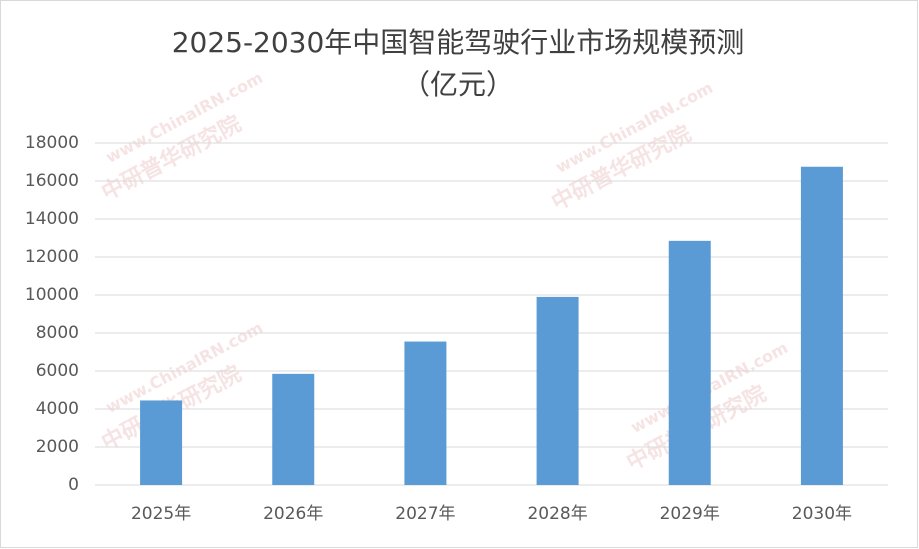  What do you see at coordinates (52, 219) in the screenshot?
I see `y-tick-label: 14000` at bounding box center [52, 219].